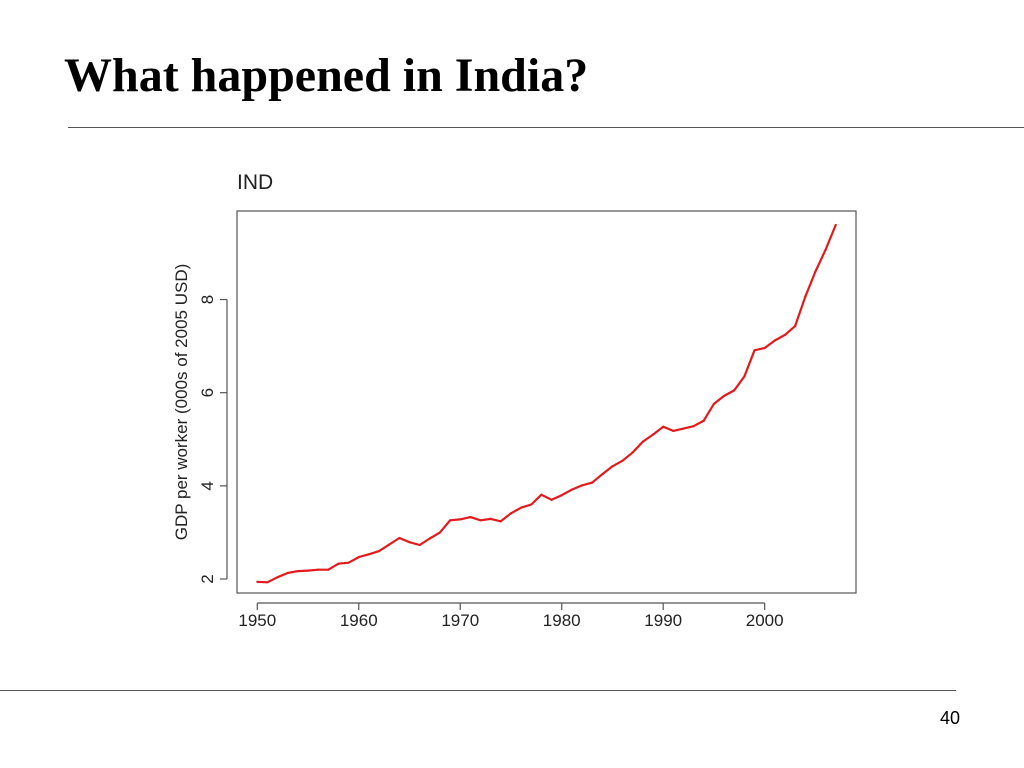  What do you see at coordinates (326, 75) in the screenshot?
I see `slide-title: What happened in India?` at bounding box center [326, 75].